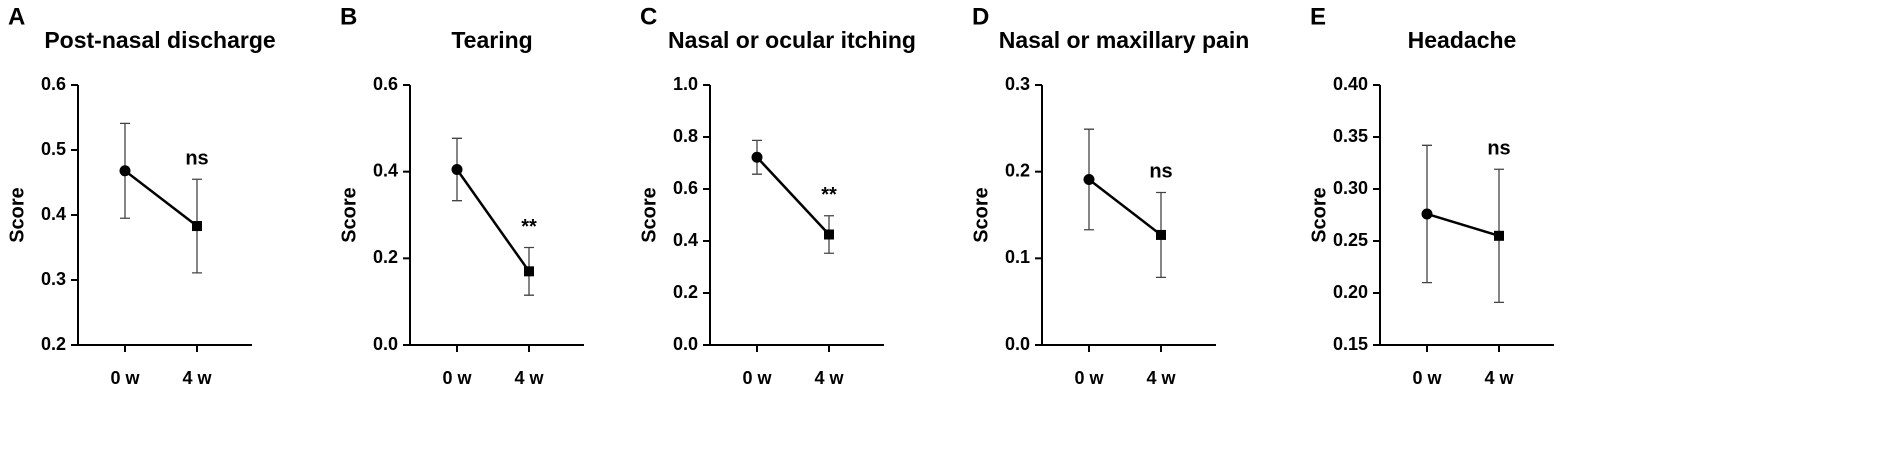  I want to click on y-tick-label: 0.30, so click(1350, 188).